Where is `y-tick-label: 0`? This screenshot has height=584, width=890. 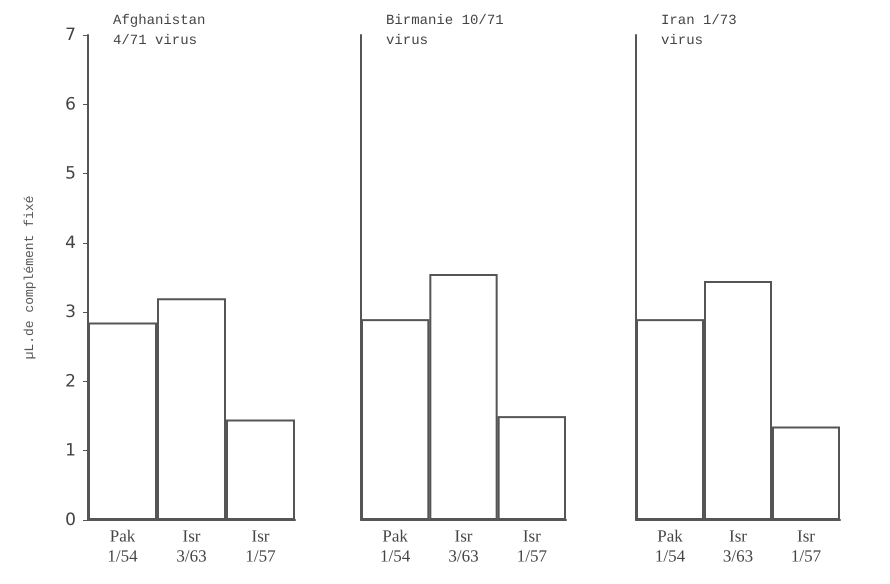
y-tick-label: 0 is located at coordinates (70, 520).